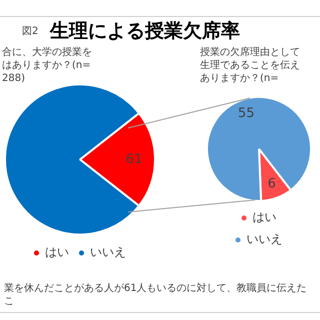 This screenshot has height=320, width=320. I want to click on data-label: 61, so click(134, 159).